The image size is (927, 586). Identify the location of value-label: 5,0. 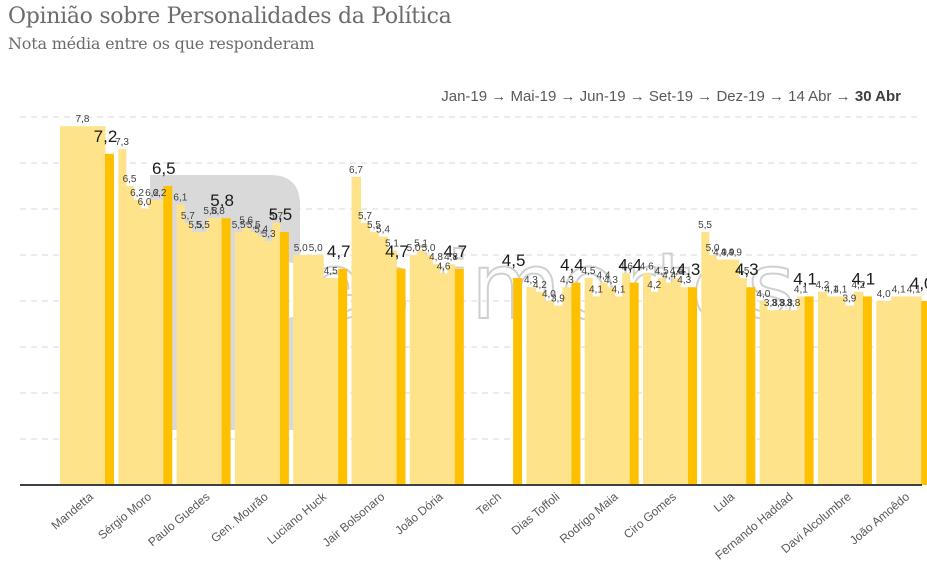
(301, 248).